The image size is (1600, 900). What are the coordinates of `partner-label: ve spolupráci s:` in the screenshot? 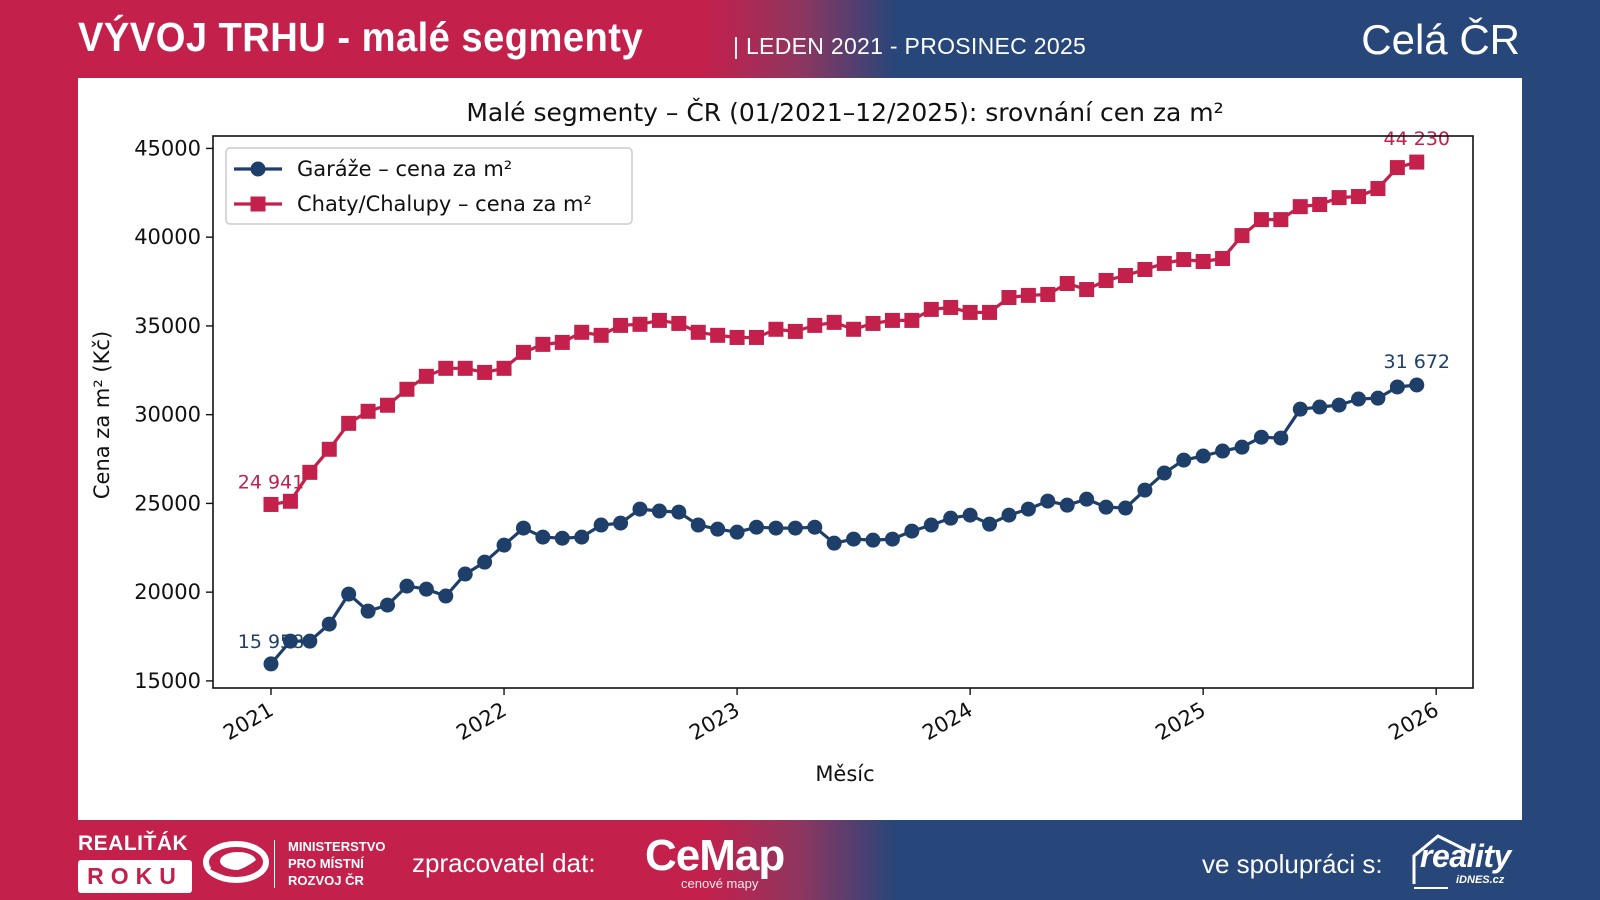 It's located at (1292, 864).